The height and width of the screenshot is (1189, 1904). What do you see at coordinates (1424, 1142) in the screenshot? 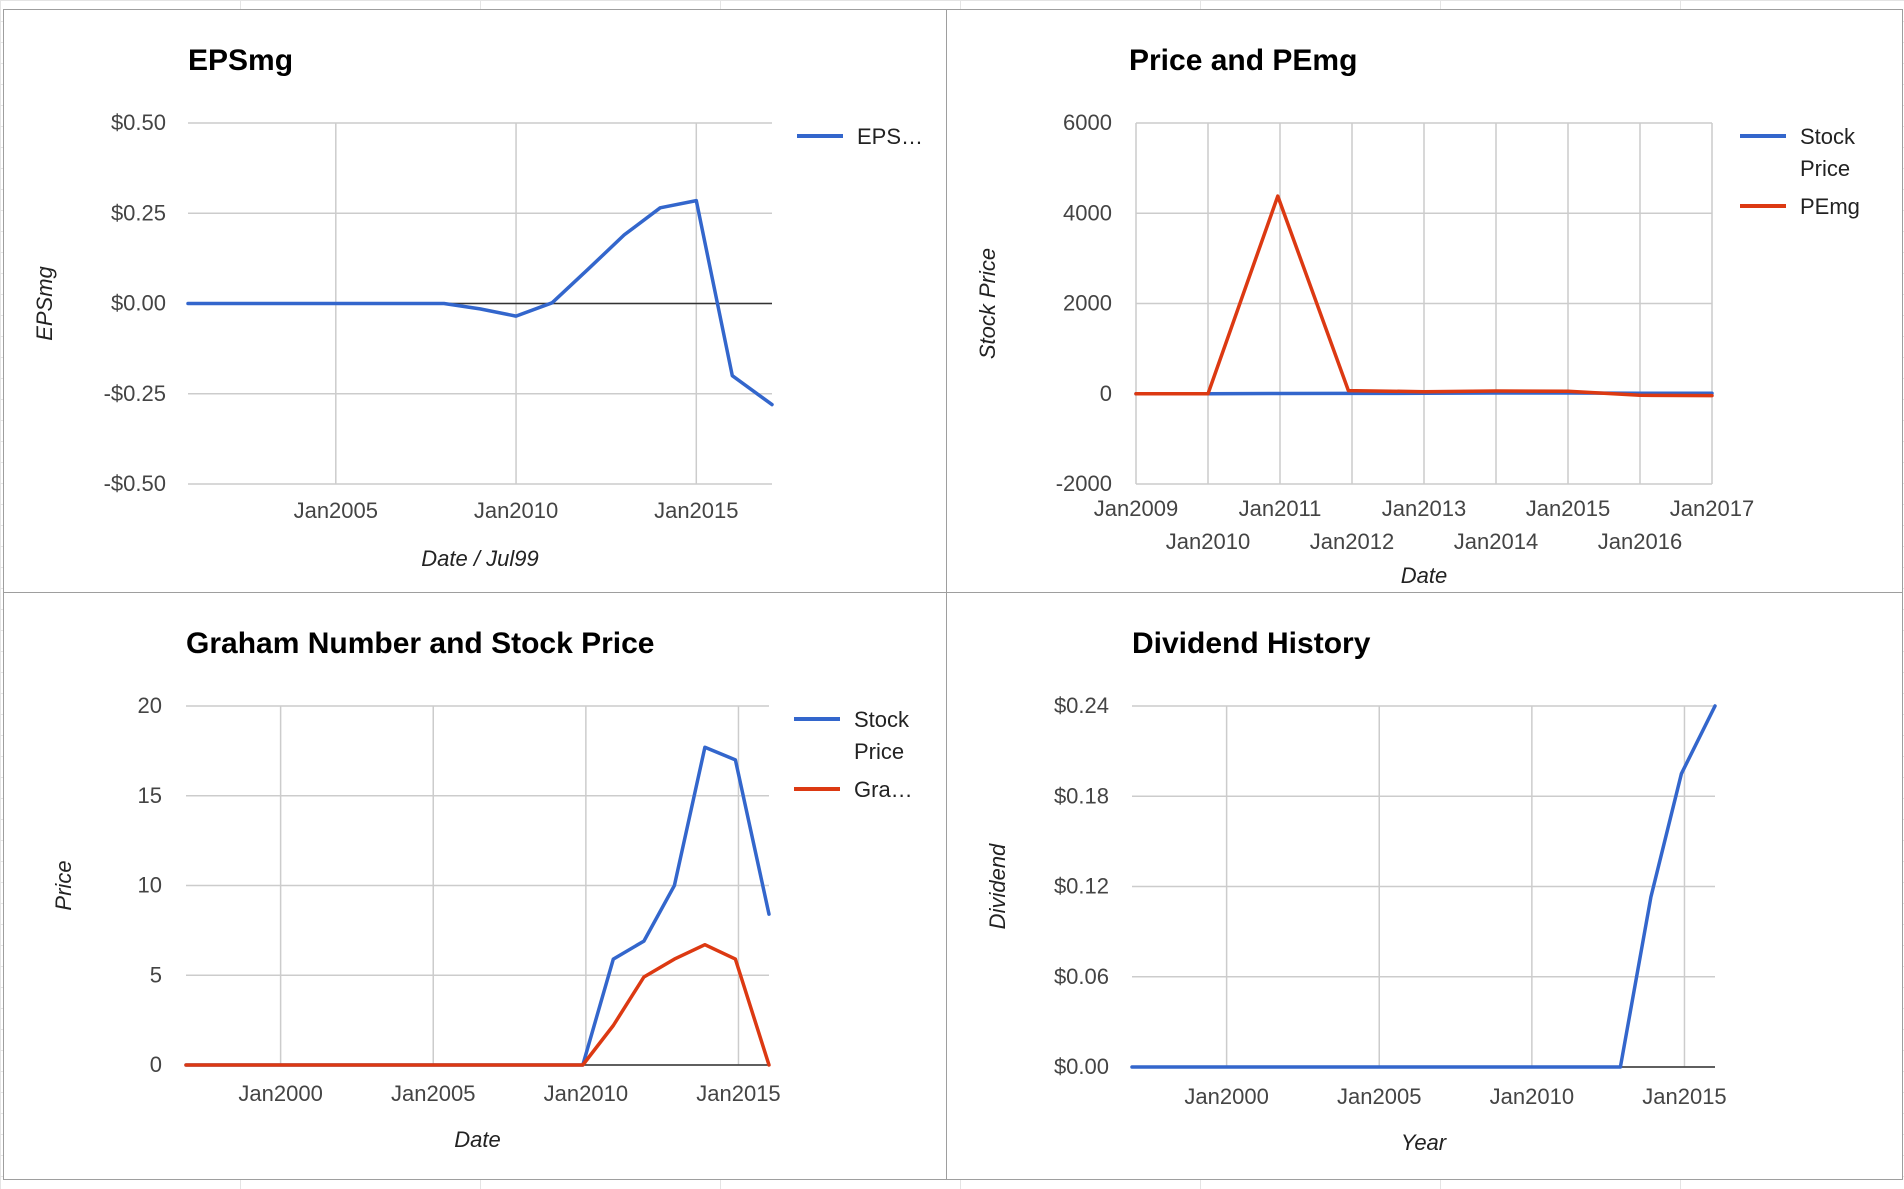
I see `x-axis-title: Year` at bounding box center [1424, 1142].